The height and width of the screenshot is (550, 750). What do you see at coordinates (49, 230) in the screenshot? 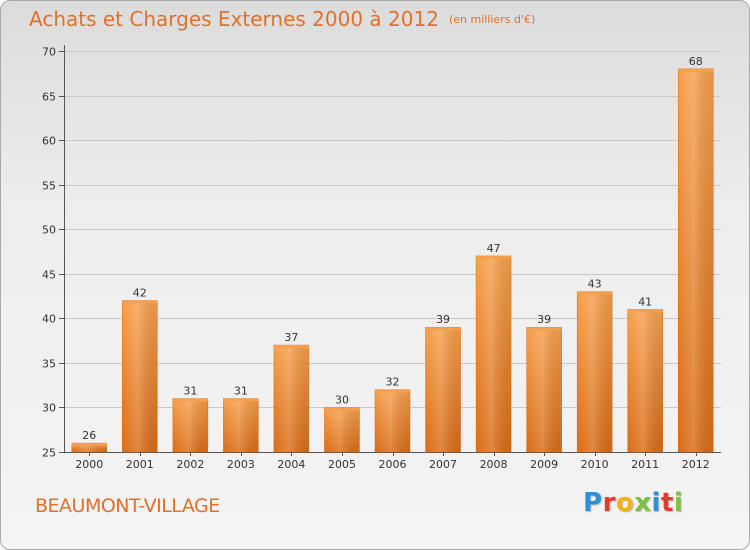
I see `y-tick-label: 50` at bounding box center [49, 230].